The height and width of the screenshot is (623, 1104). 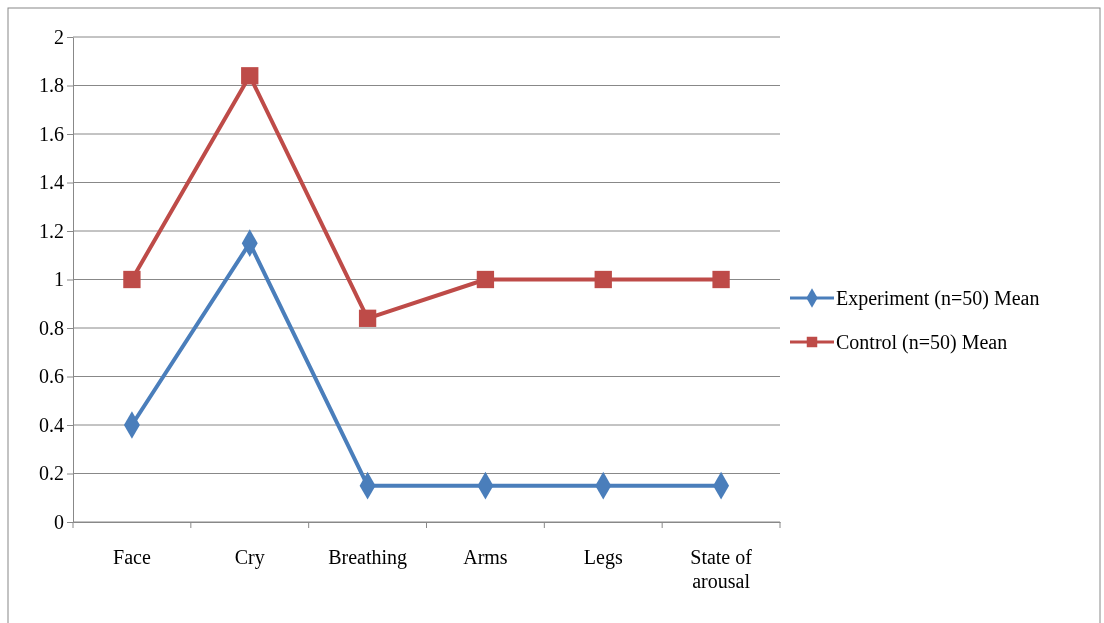 What do you see at coordinates (59, 36) in the screenshot?
I see `y-tick-label: 2` at bounding box center [59, 36].